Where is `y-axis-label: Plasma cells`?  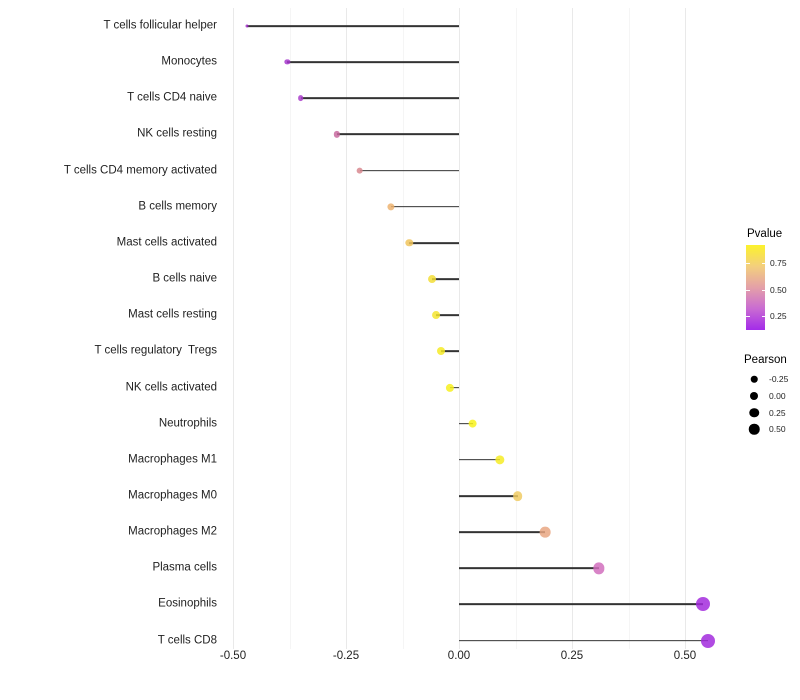 y-axis-label: Plasma cells is located at coordinates (184, 567).